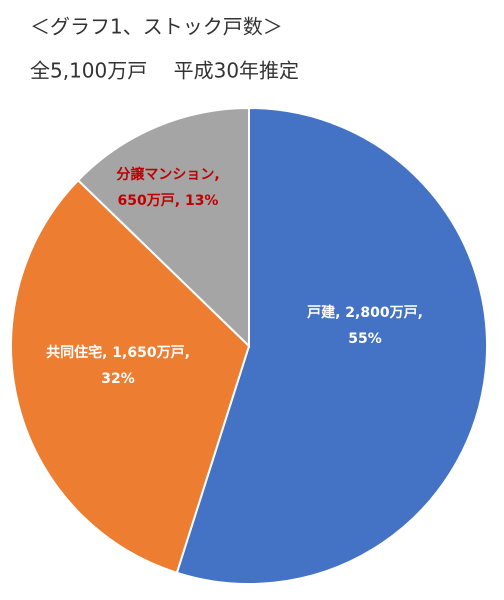 This screenshot has width=504, height=600. Describe the element at coordinates (164, 71) in the screenshot. I see `chart-subtitle: 全5,100万戸 平成30年推定` at that location.